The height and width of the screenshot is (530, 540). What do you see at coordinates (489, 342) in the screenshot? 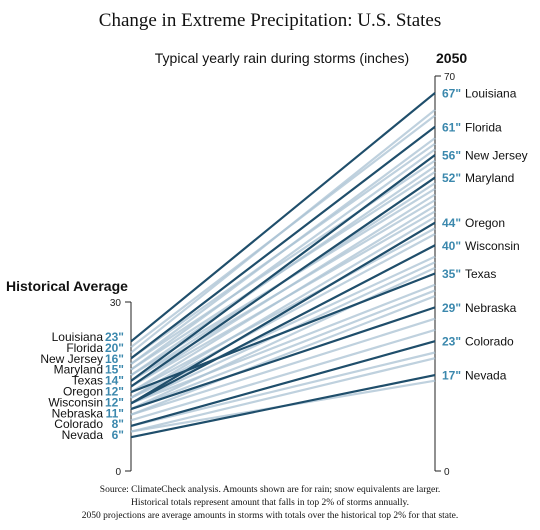
I see `right-label-colorado: Colorado` at bounding box center [489, 342].